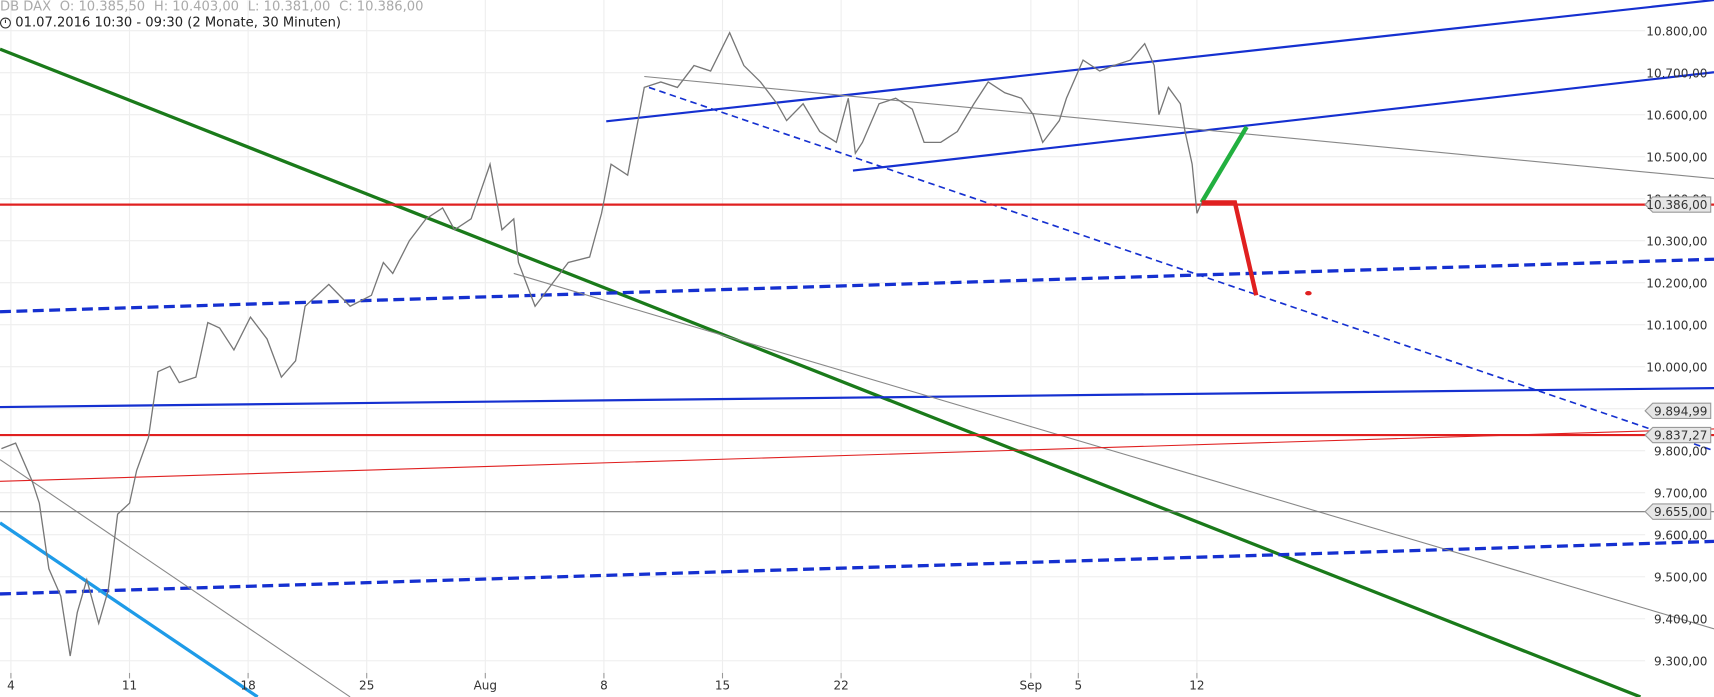 The image size is (1714, 697). I want to click on ohlc-value: C: 10.386,00, so click(381, 7).